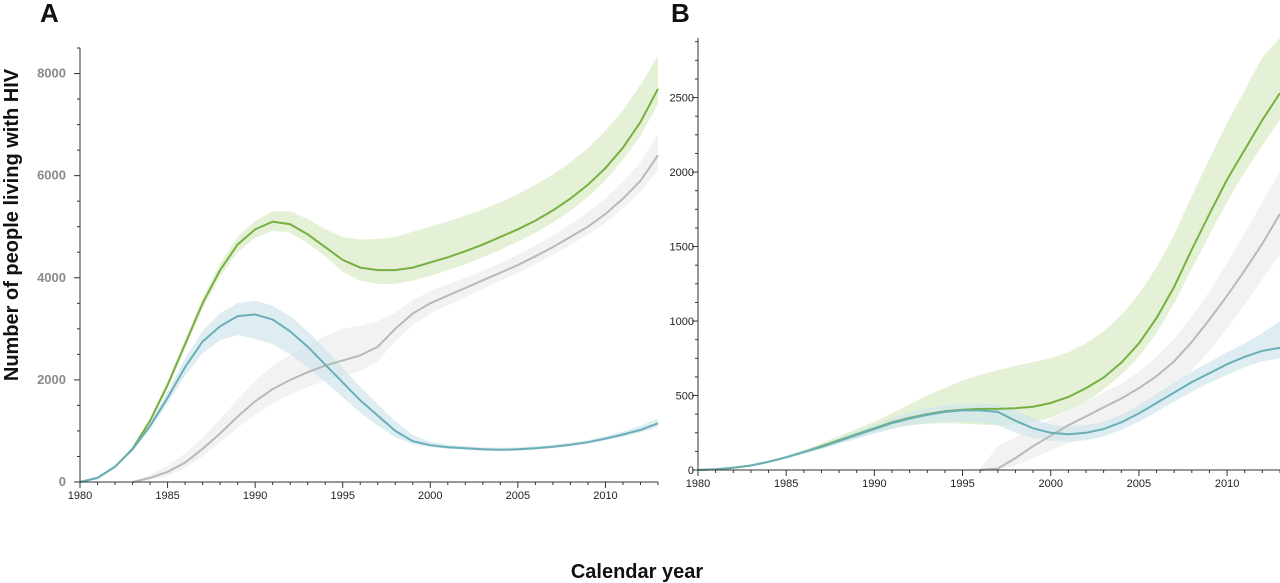  Describe the element at coordinates (51, 277) in the screenshot. I see `y-tick-label: 4000` at that location.